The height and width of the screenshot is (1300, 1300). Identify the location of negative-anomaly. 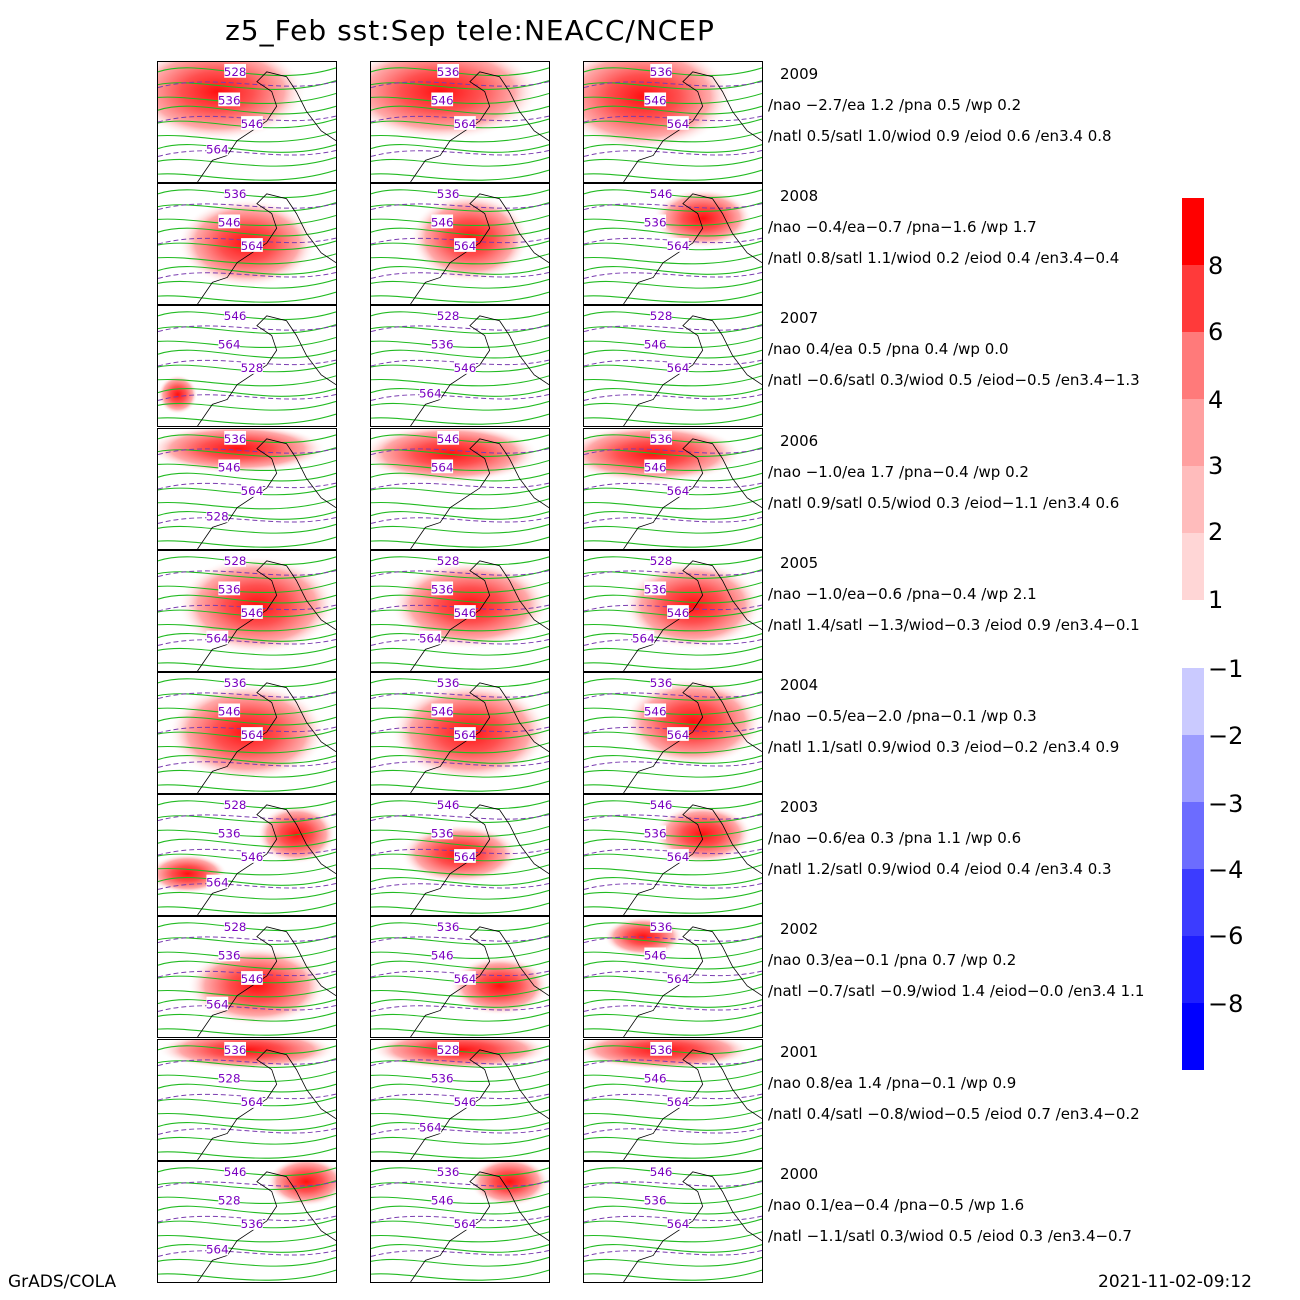
(301, 1184).